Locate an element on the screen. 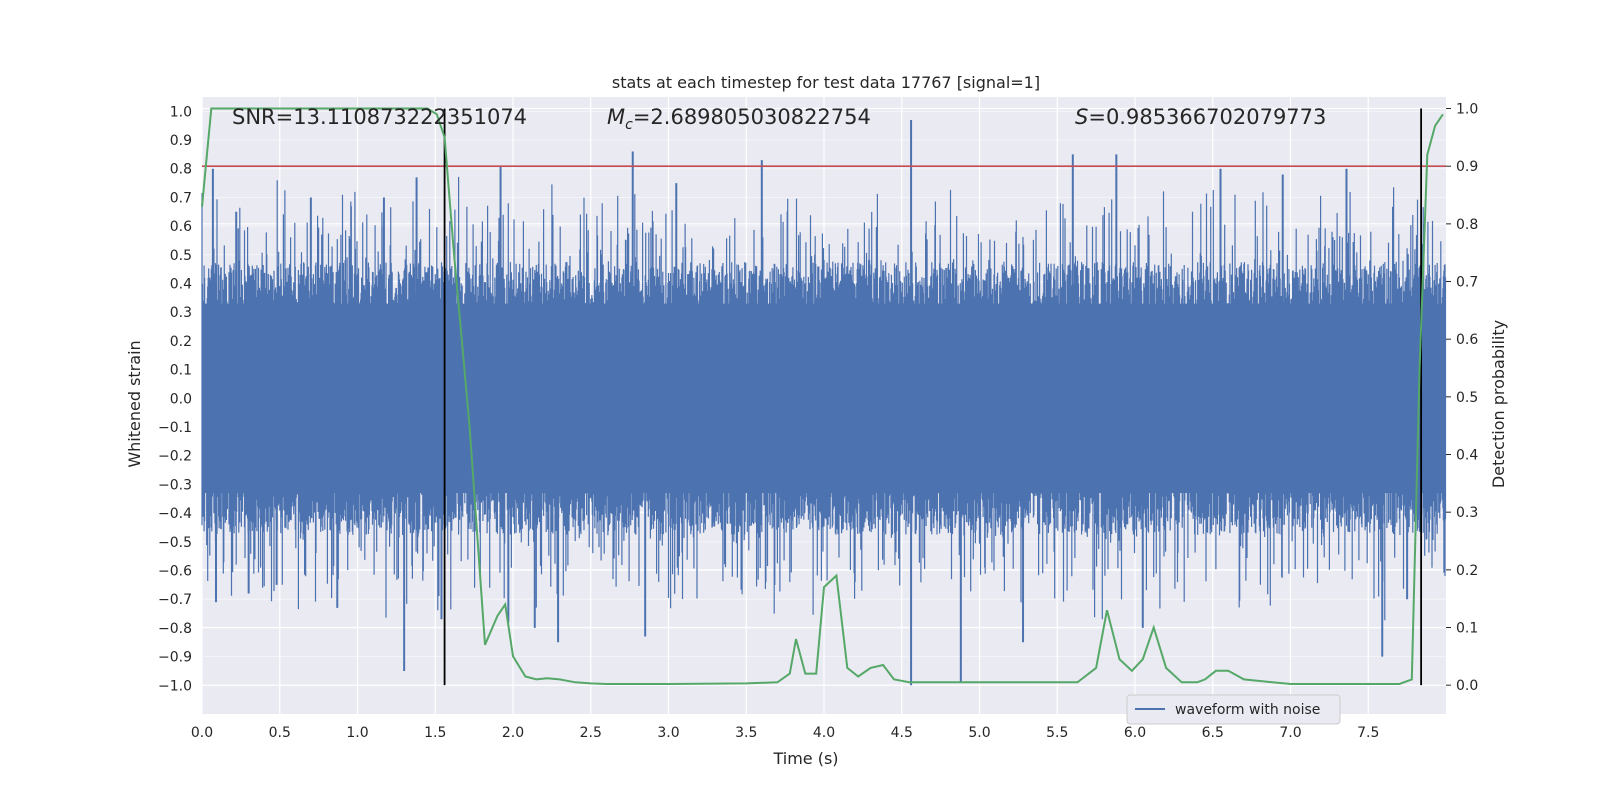  x-tick-label: 2.5 is located at coordinates (591, 733).